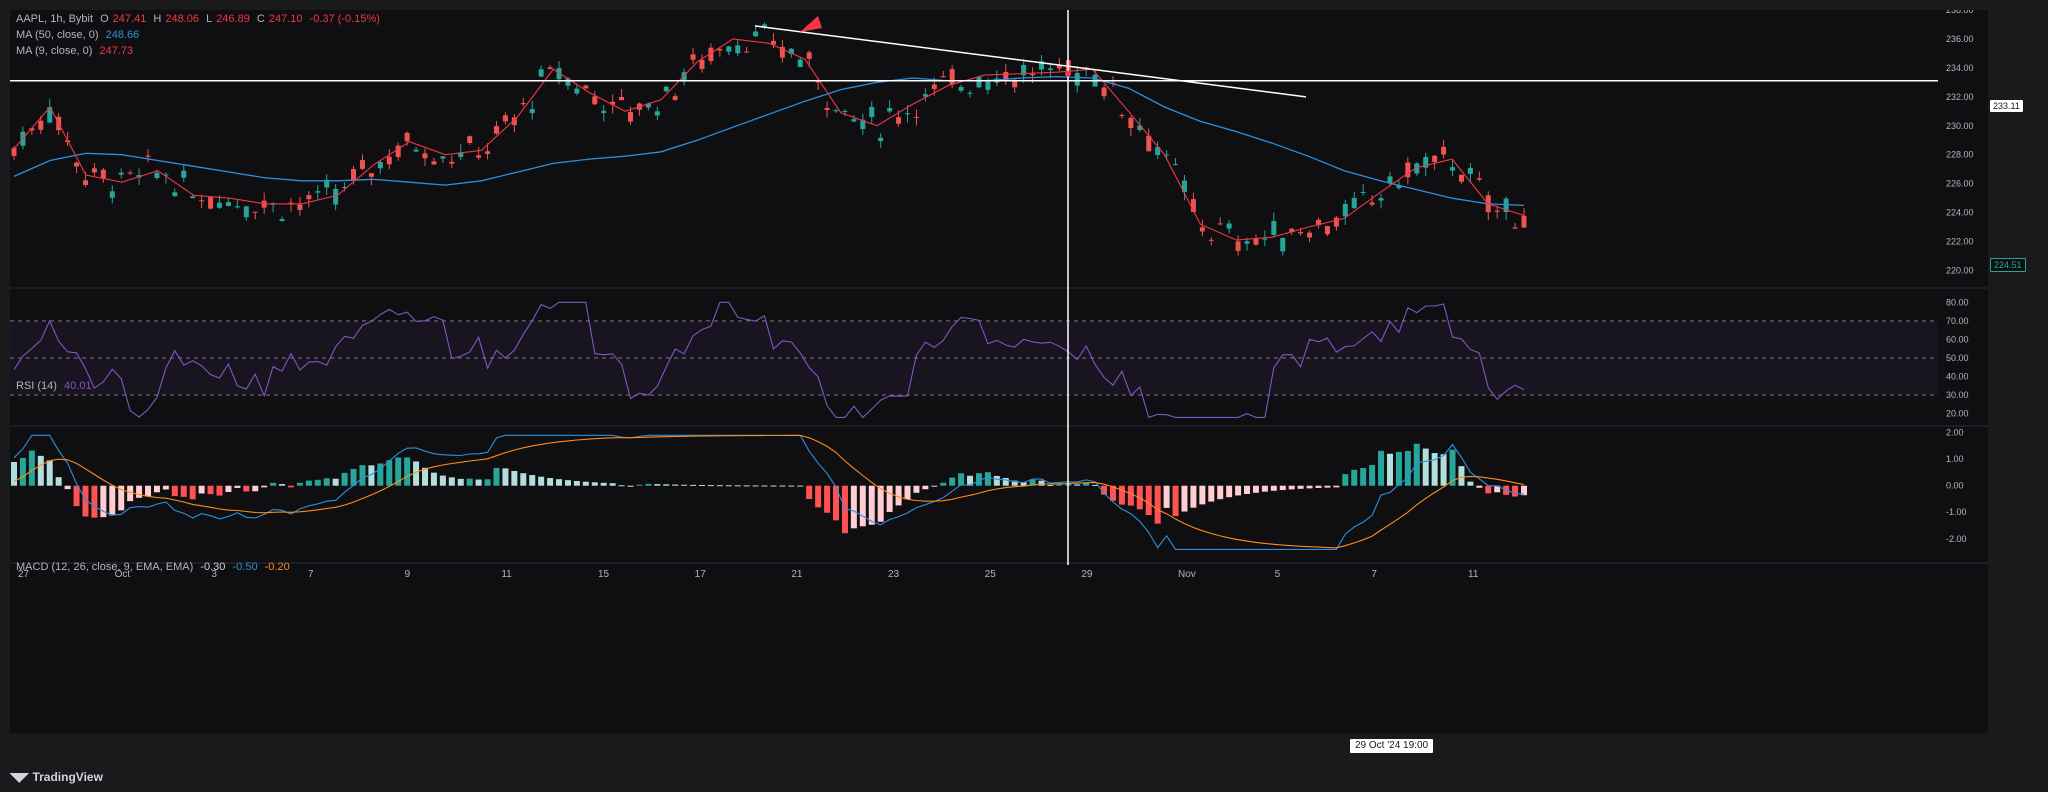  I want to click on rsi-legend: RSI (14) 40.01, so click(56, 386).